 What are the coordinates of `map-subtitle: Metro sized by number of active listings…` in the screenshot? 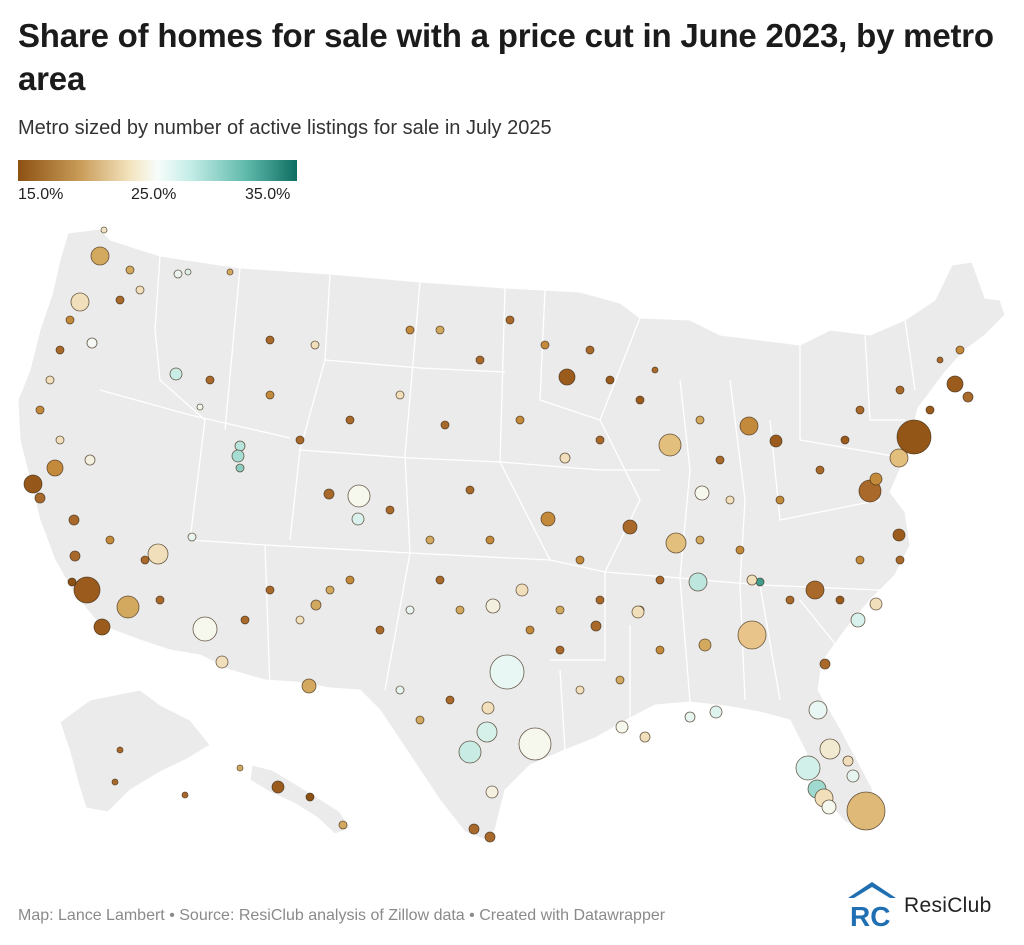 It's located at (285, 128).